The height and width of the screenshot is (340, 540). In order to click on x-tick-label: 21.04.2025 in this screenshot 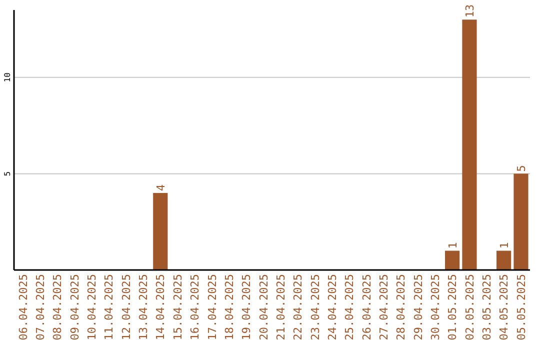, I will do `click(281, 307)`.